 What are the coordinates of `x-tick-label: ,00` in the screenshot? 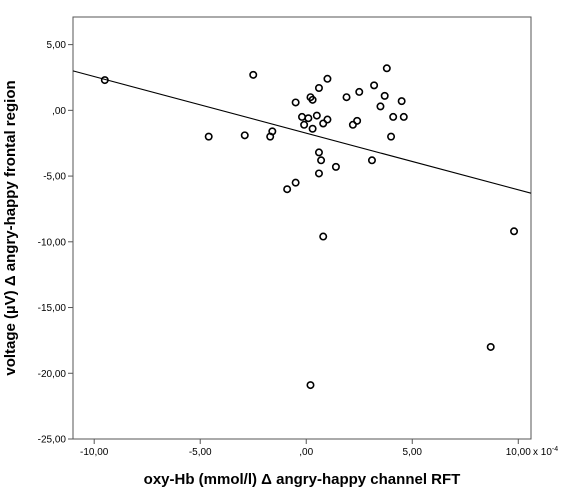 It's located at (306, 452).